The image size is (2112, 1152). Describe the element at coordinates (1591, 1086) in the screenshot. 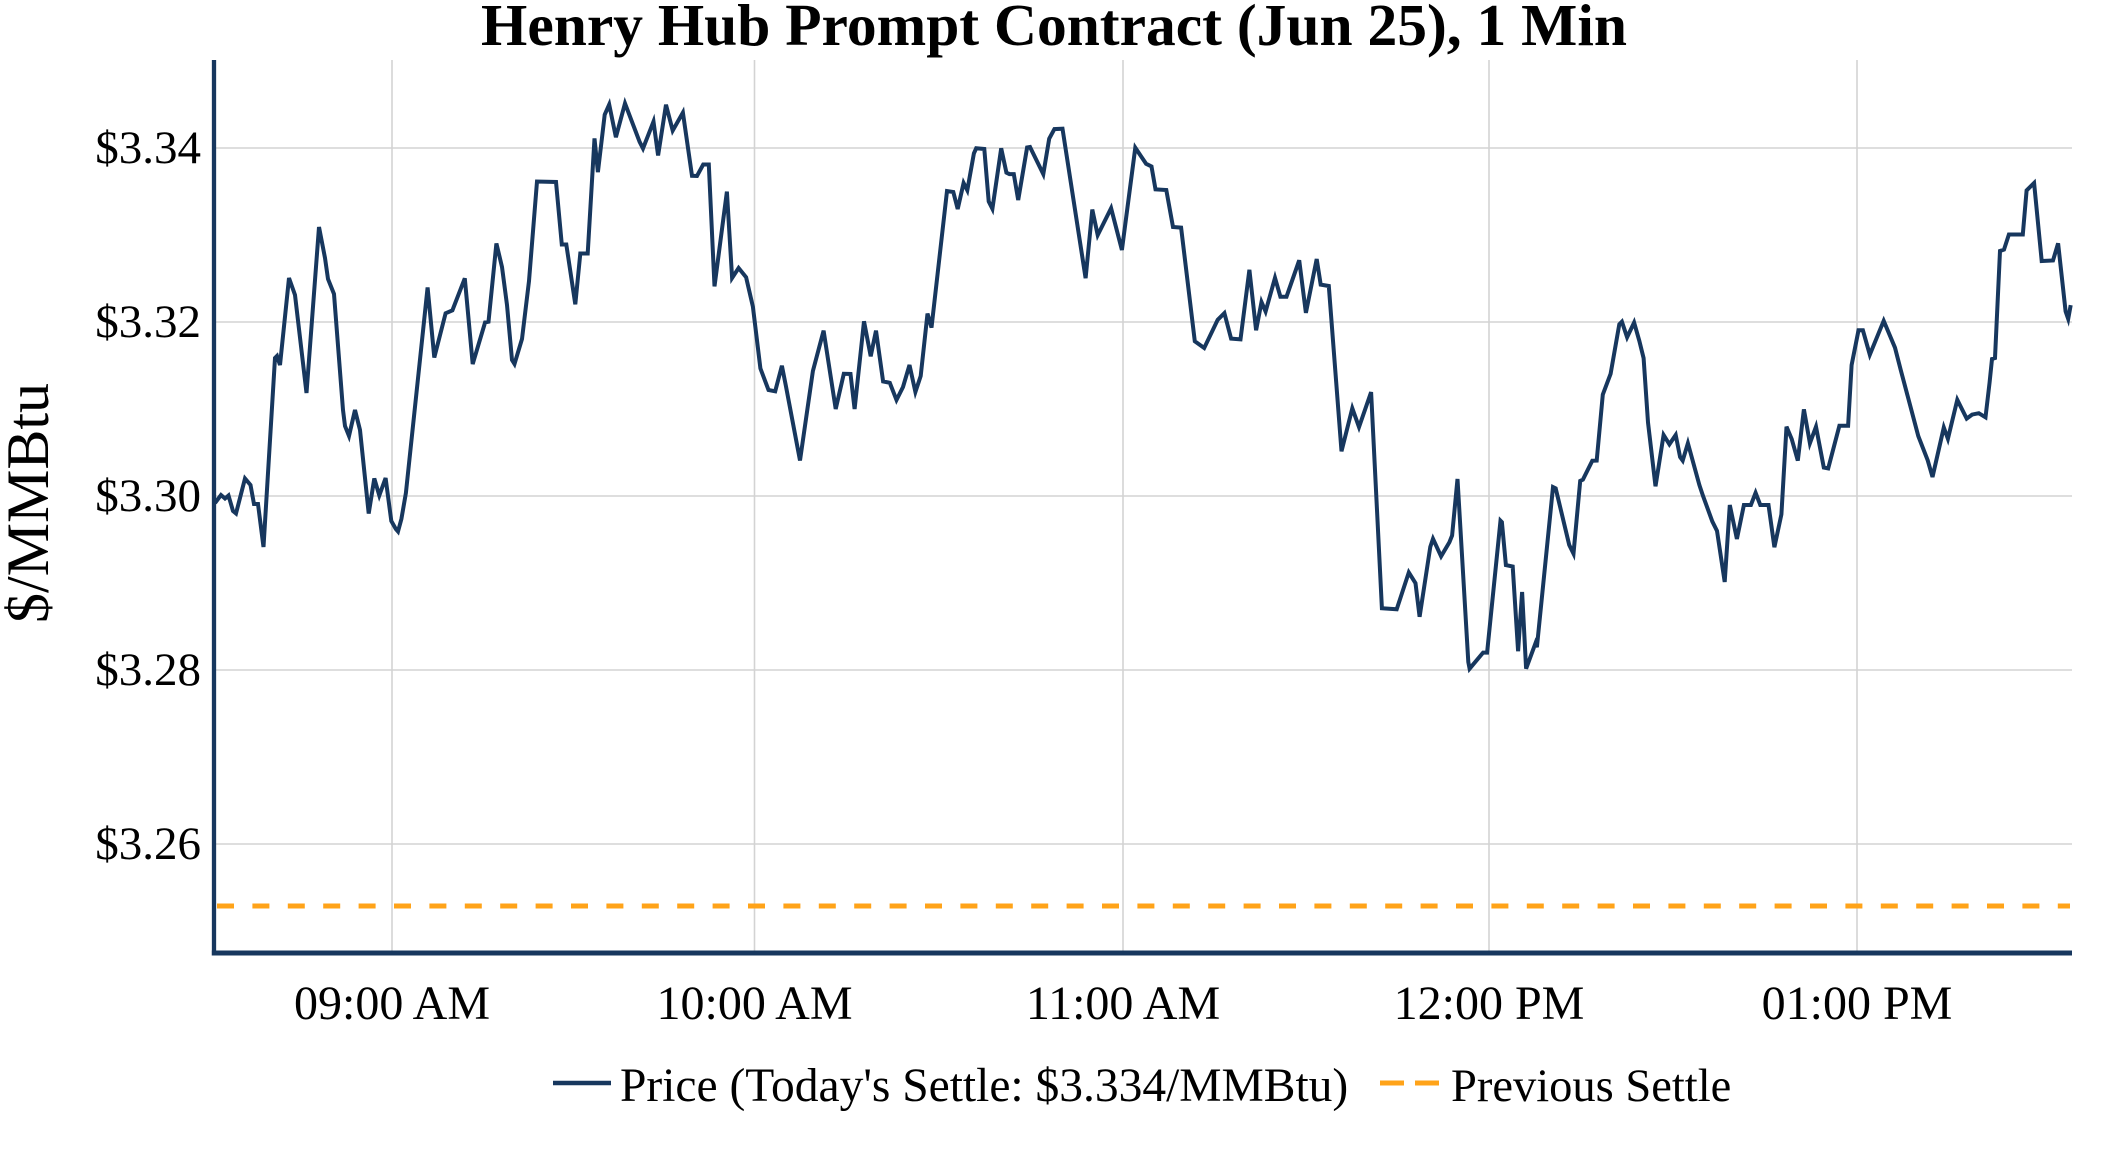

I see `svg-text: Previous Settle` at that location.